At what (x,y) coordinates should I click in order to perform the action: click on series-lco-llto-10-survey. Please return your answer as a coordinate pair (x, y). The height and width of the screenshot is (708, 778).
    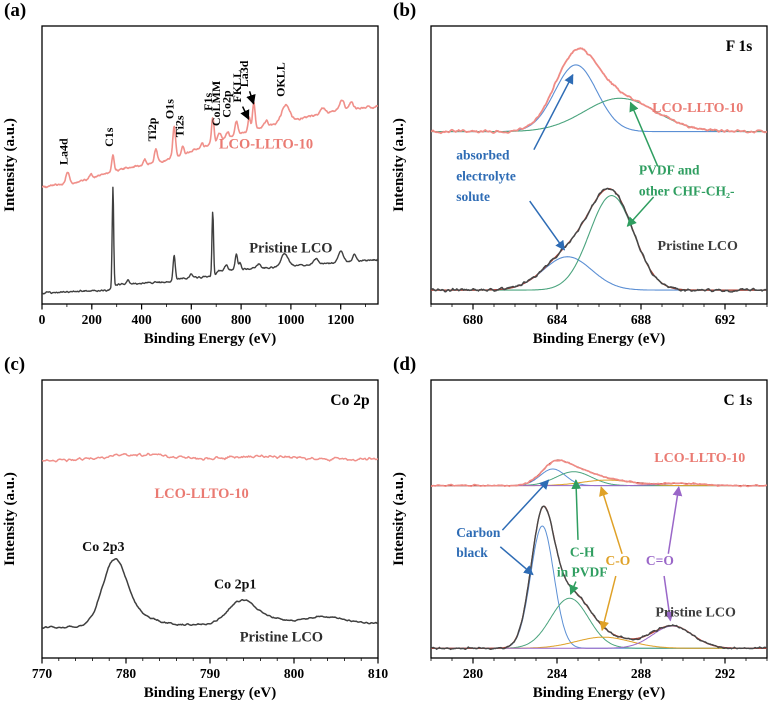
    Looking at the image, I should click on (210, 144).